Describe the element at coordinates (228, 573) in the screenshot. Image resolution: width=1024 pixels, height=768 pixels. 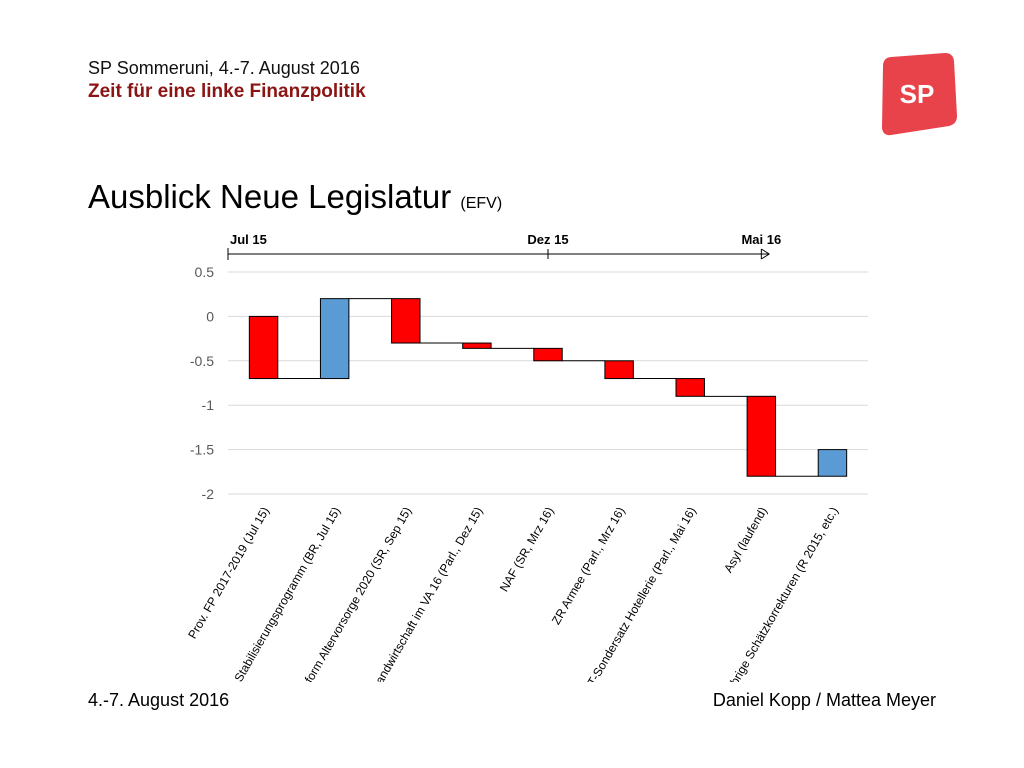
I see `x-category-label: Prov. FP 2017-2019 (Jul 15)` at that location.